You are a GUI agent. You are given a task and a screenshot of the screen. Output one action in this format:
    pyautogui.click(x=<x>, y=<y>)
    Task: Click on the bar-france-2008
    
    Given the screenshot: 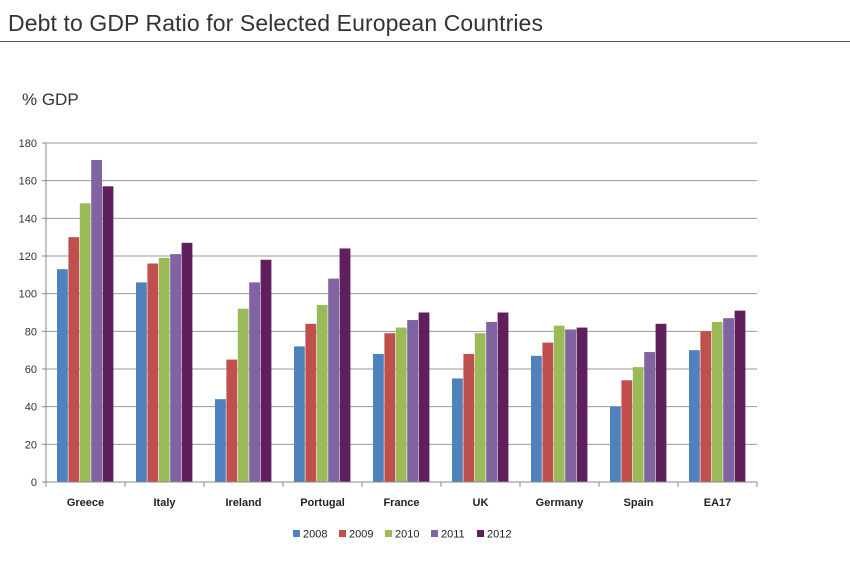 What is the action you would take?
    pyautogui.click(x=378, y=417)
    